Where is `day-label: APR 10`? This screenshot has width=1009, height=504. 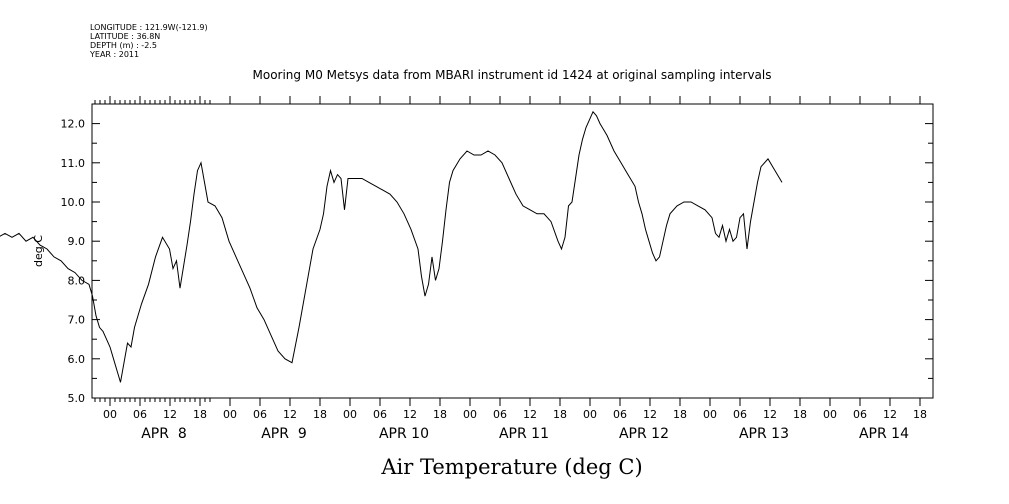
day-label: APR 10 is located at coordinates (404, 434).